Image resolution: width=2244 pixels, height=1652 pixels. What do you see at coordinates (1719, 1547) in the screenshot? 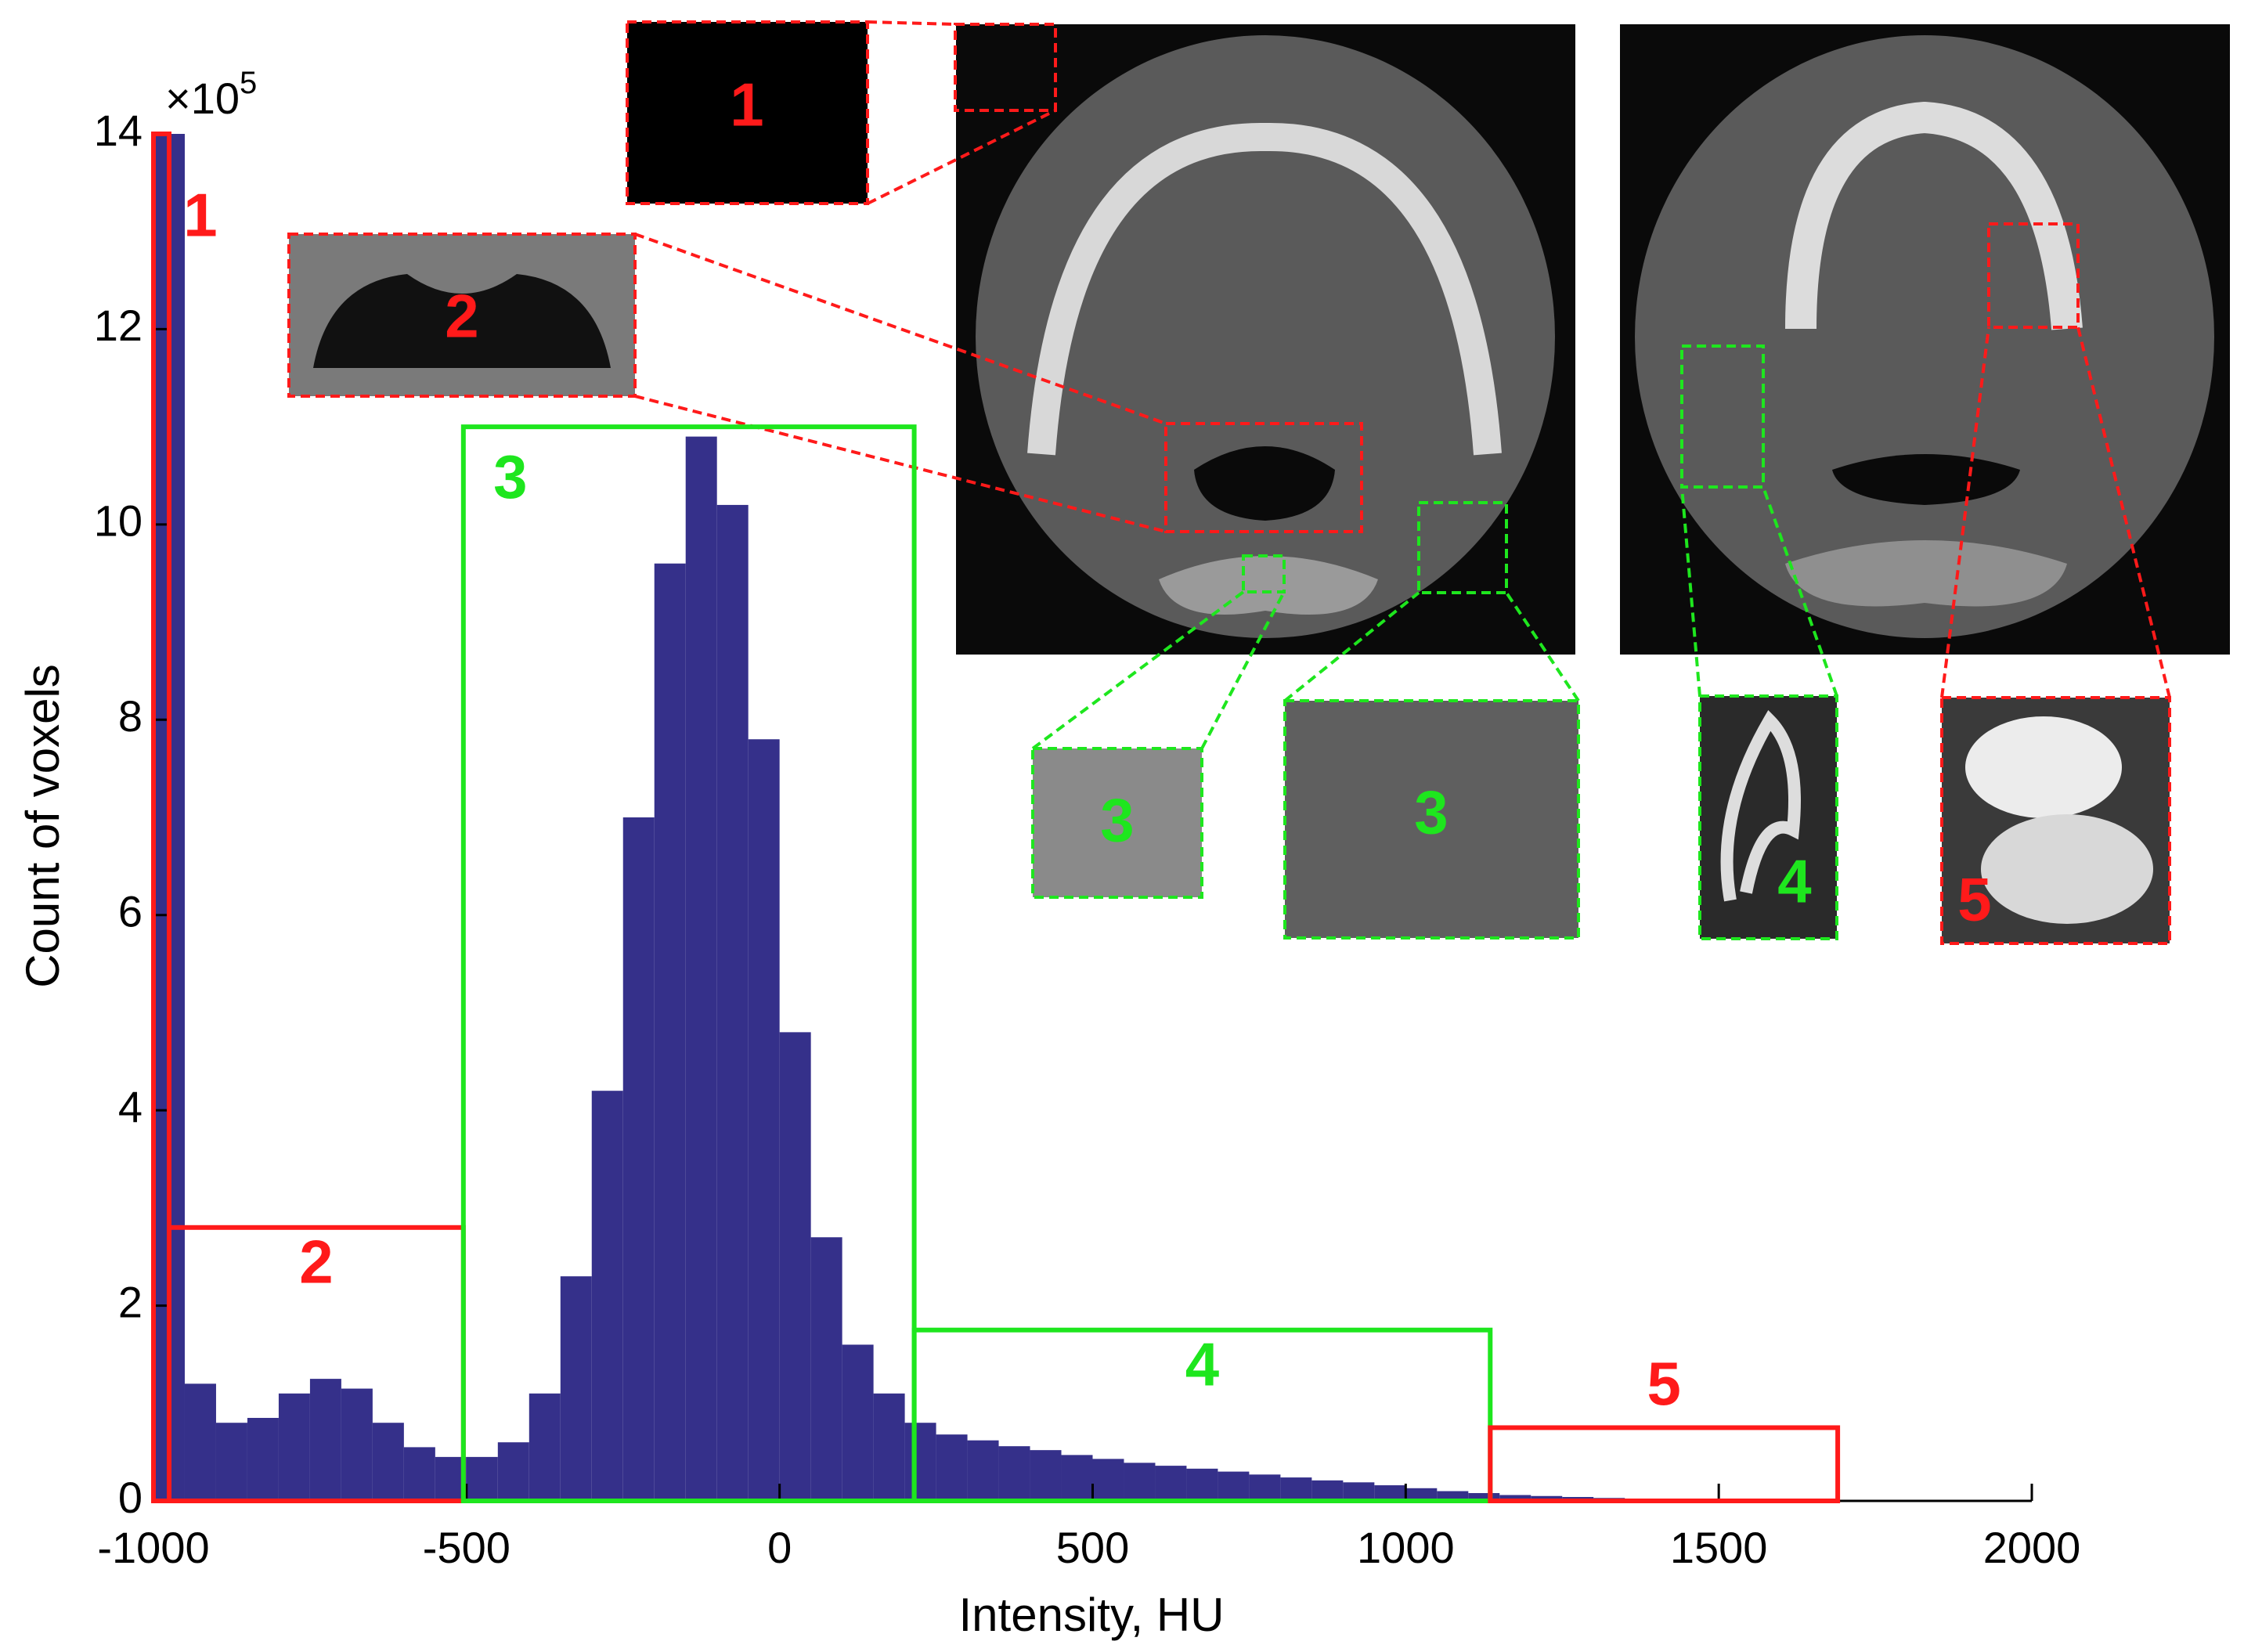
I see `x-tick-label: 1500` at bounding box center [1719, 1547].